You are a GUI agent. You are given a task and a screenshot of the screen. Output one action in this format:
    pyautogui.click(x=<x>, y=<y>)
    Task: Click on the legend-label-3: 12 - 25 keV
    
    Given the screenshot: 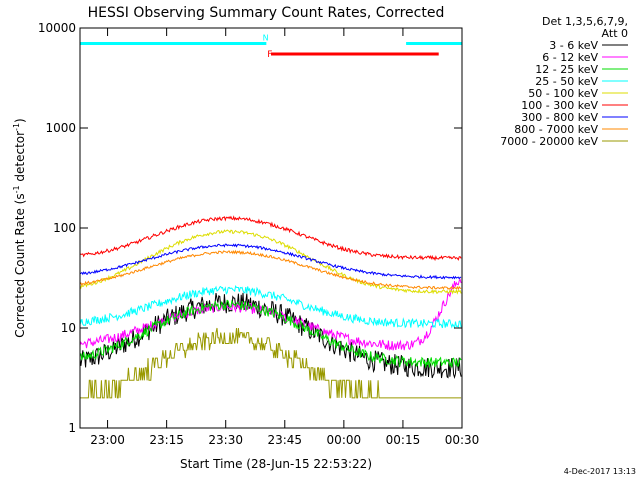 What is the action you would take?
    pyautogui.click(x=566, y=69)
    